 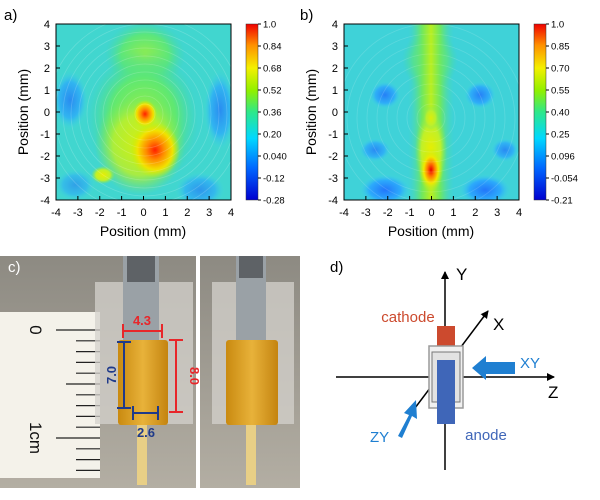 I want to click on b-cbar-tick-label: 0.096, so click(x=563, y=157).